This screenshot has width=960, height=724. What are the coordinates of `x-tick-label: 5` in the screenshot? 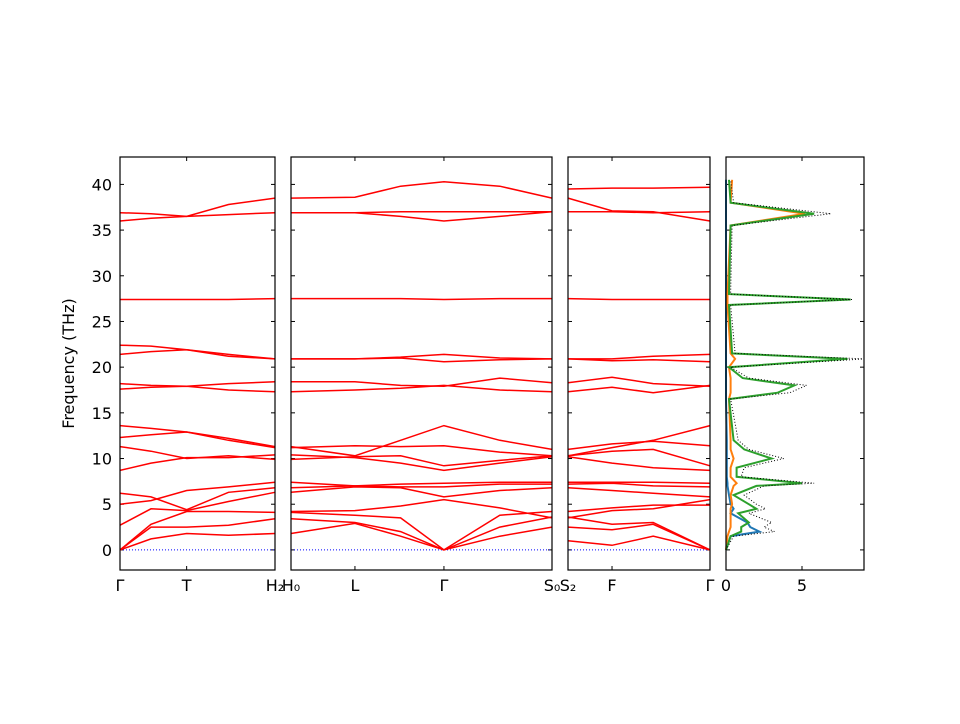 It's located at (802, 585).